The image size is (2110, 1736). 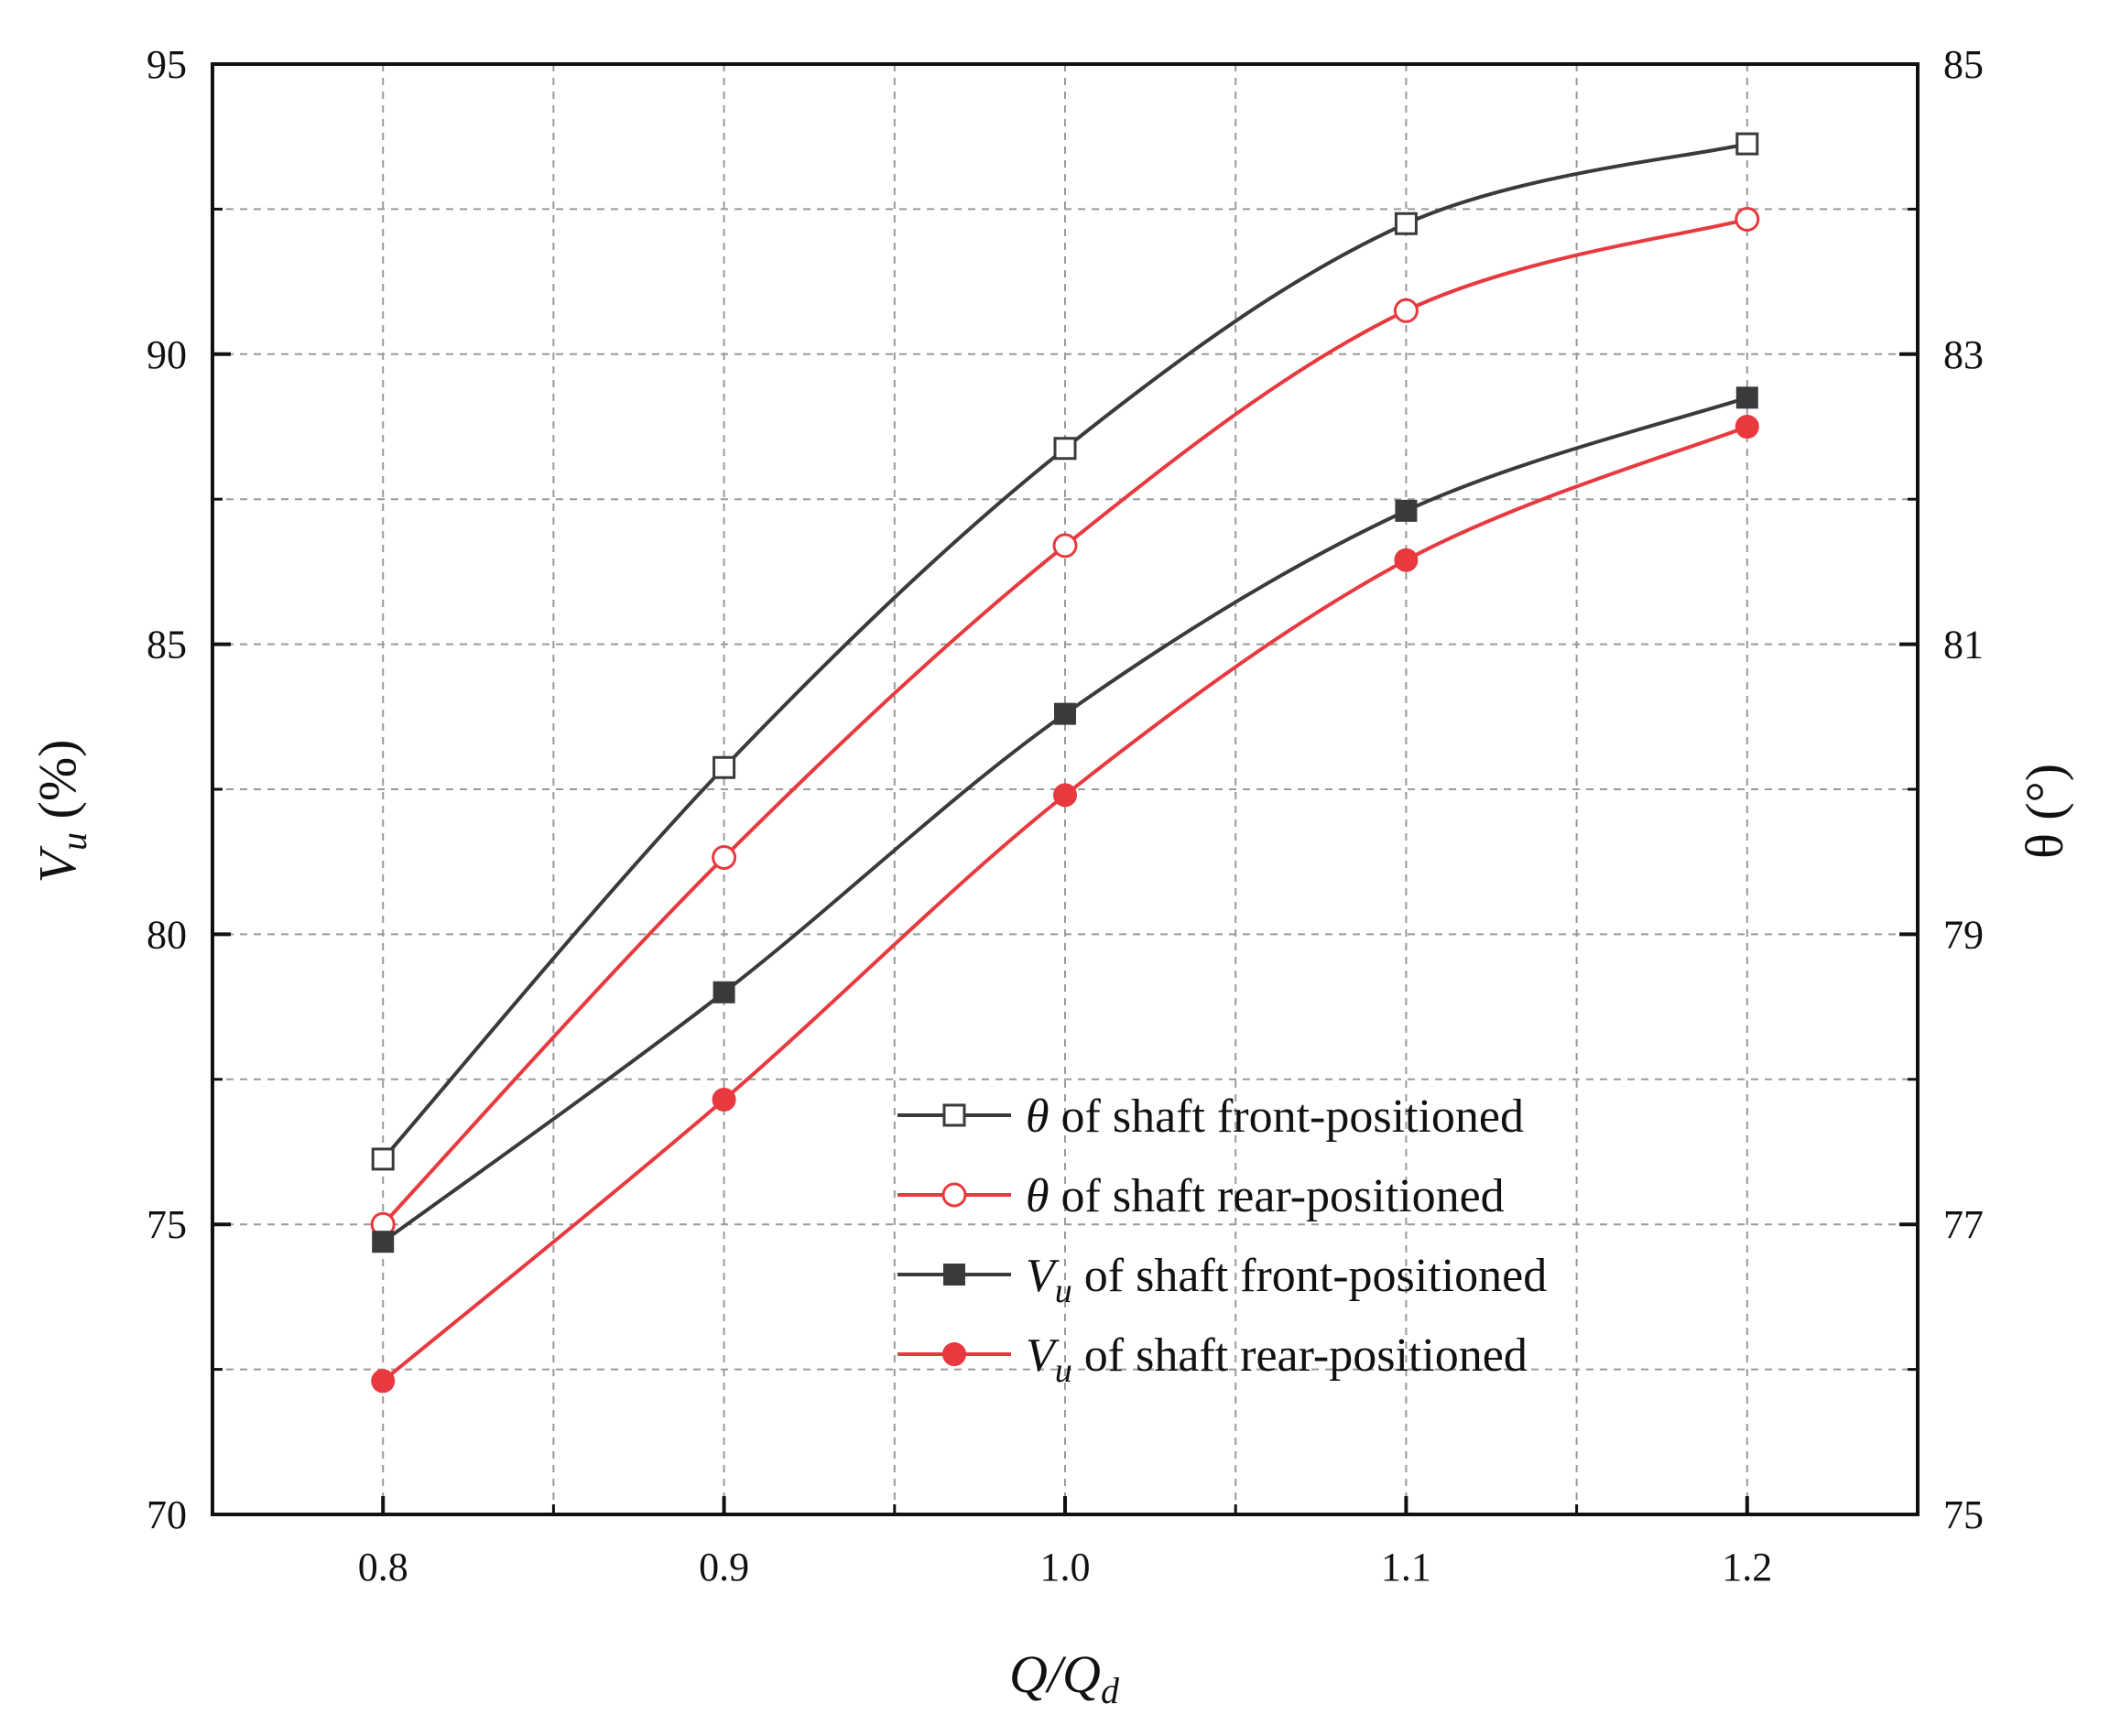 What do you see at coordinates (1277, 1359) in the screenshot?
I see `legend-label-4: Vu of shaft rear-positioned` at bounding box center [1277, 1359].